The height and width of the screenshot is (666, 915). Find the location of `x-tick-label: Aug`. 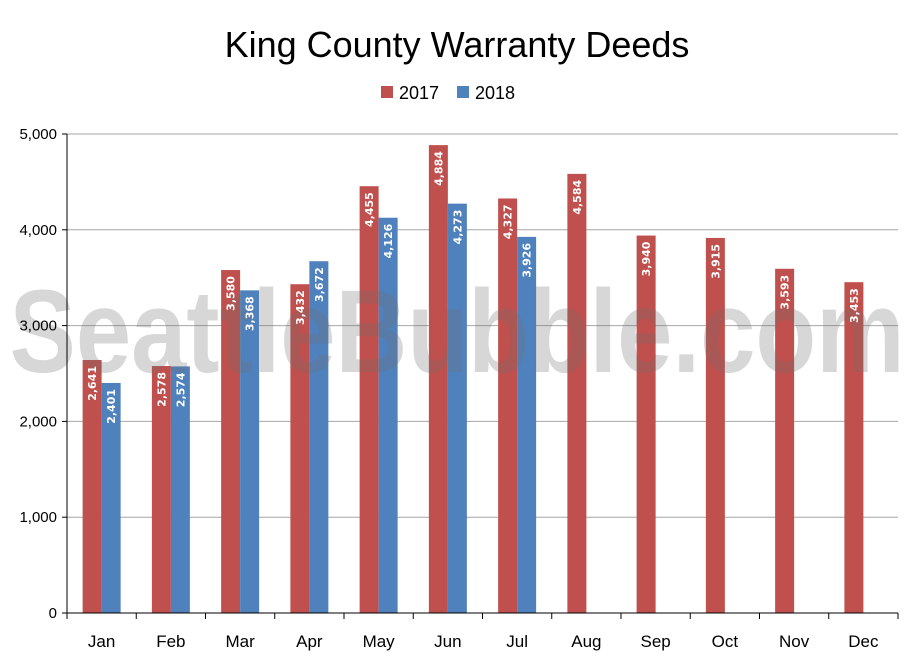

x-tick-label: Aug is located at coordinates (586, 641).